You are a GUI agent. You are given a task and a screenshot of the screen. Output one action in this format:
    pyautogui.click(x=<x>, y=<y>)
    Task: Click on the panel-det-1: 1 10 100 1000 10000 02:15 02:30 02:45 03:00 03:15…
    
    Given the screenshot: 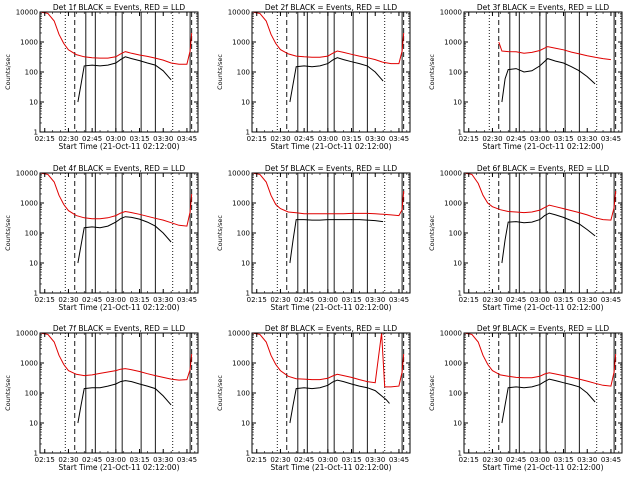 What is the action you would take?
    pyautogui.click(x=101, y=77)
    